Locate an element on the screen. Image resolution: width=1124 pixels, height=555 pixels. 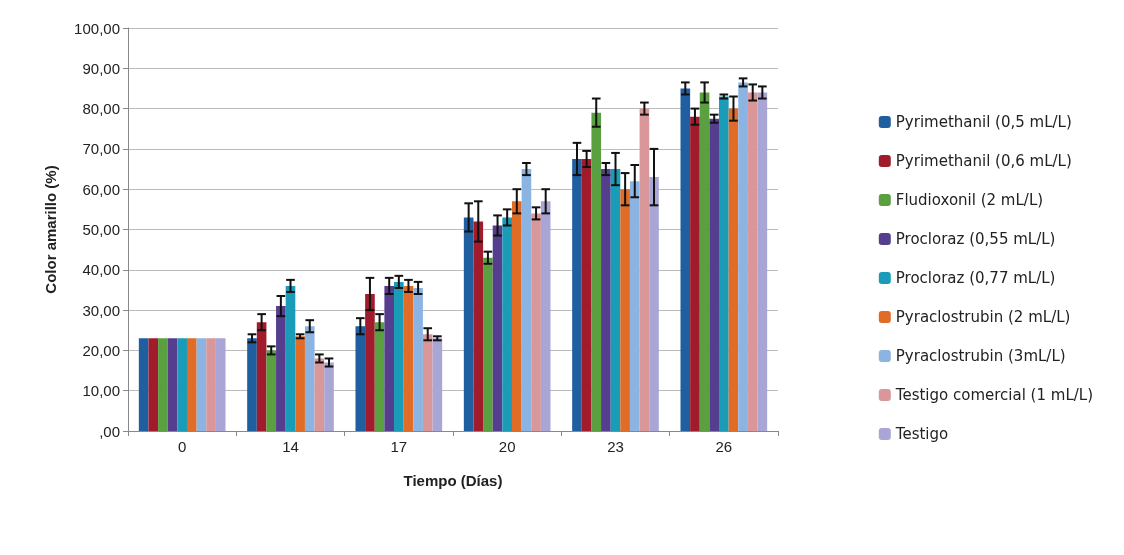
x-tick-label: 23 is located at coordinates (615, 446).